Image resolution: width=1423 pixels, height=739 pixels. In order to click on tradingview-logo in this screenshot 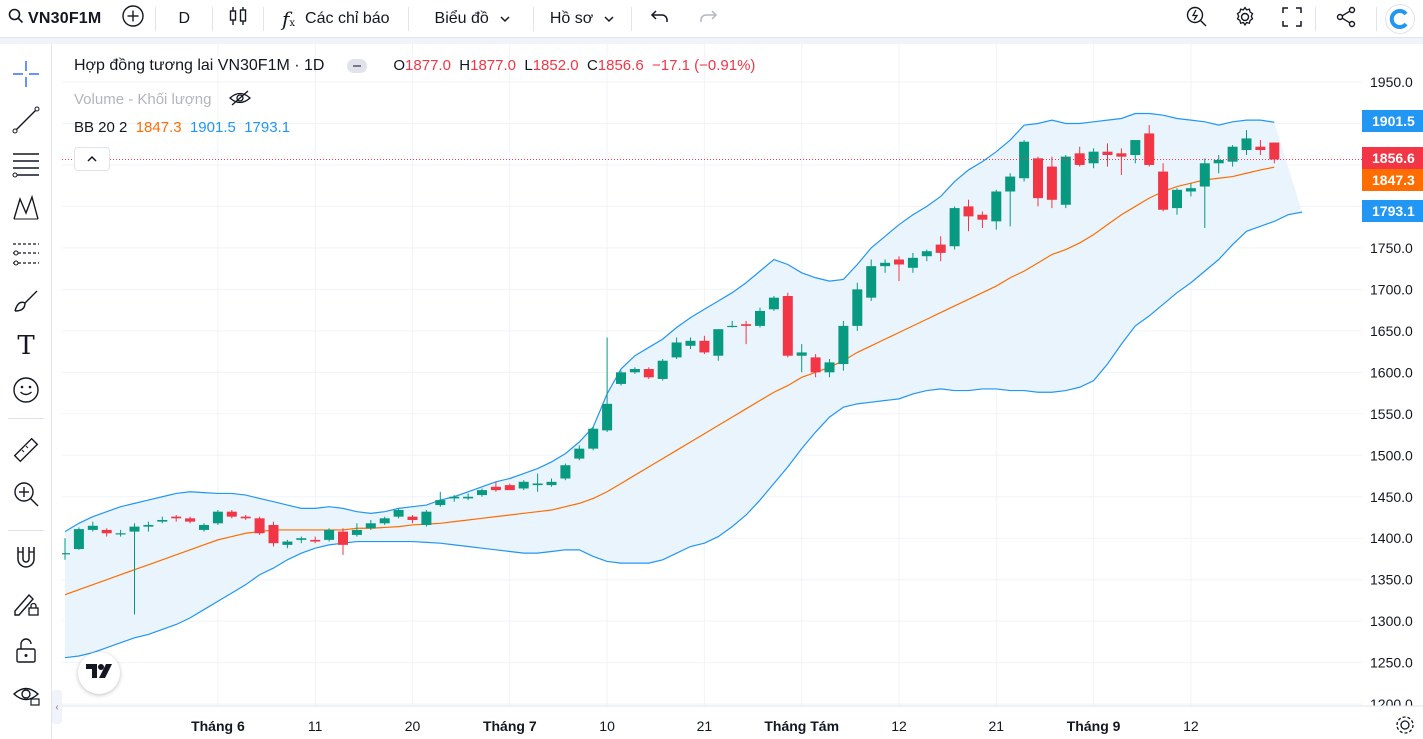, I will do `click(99, 673)`.